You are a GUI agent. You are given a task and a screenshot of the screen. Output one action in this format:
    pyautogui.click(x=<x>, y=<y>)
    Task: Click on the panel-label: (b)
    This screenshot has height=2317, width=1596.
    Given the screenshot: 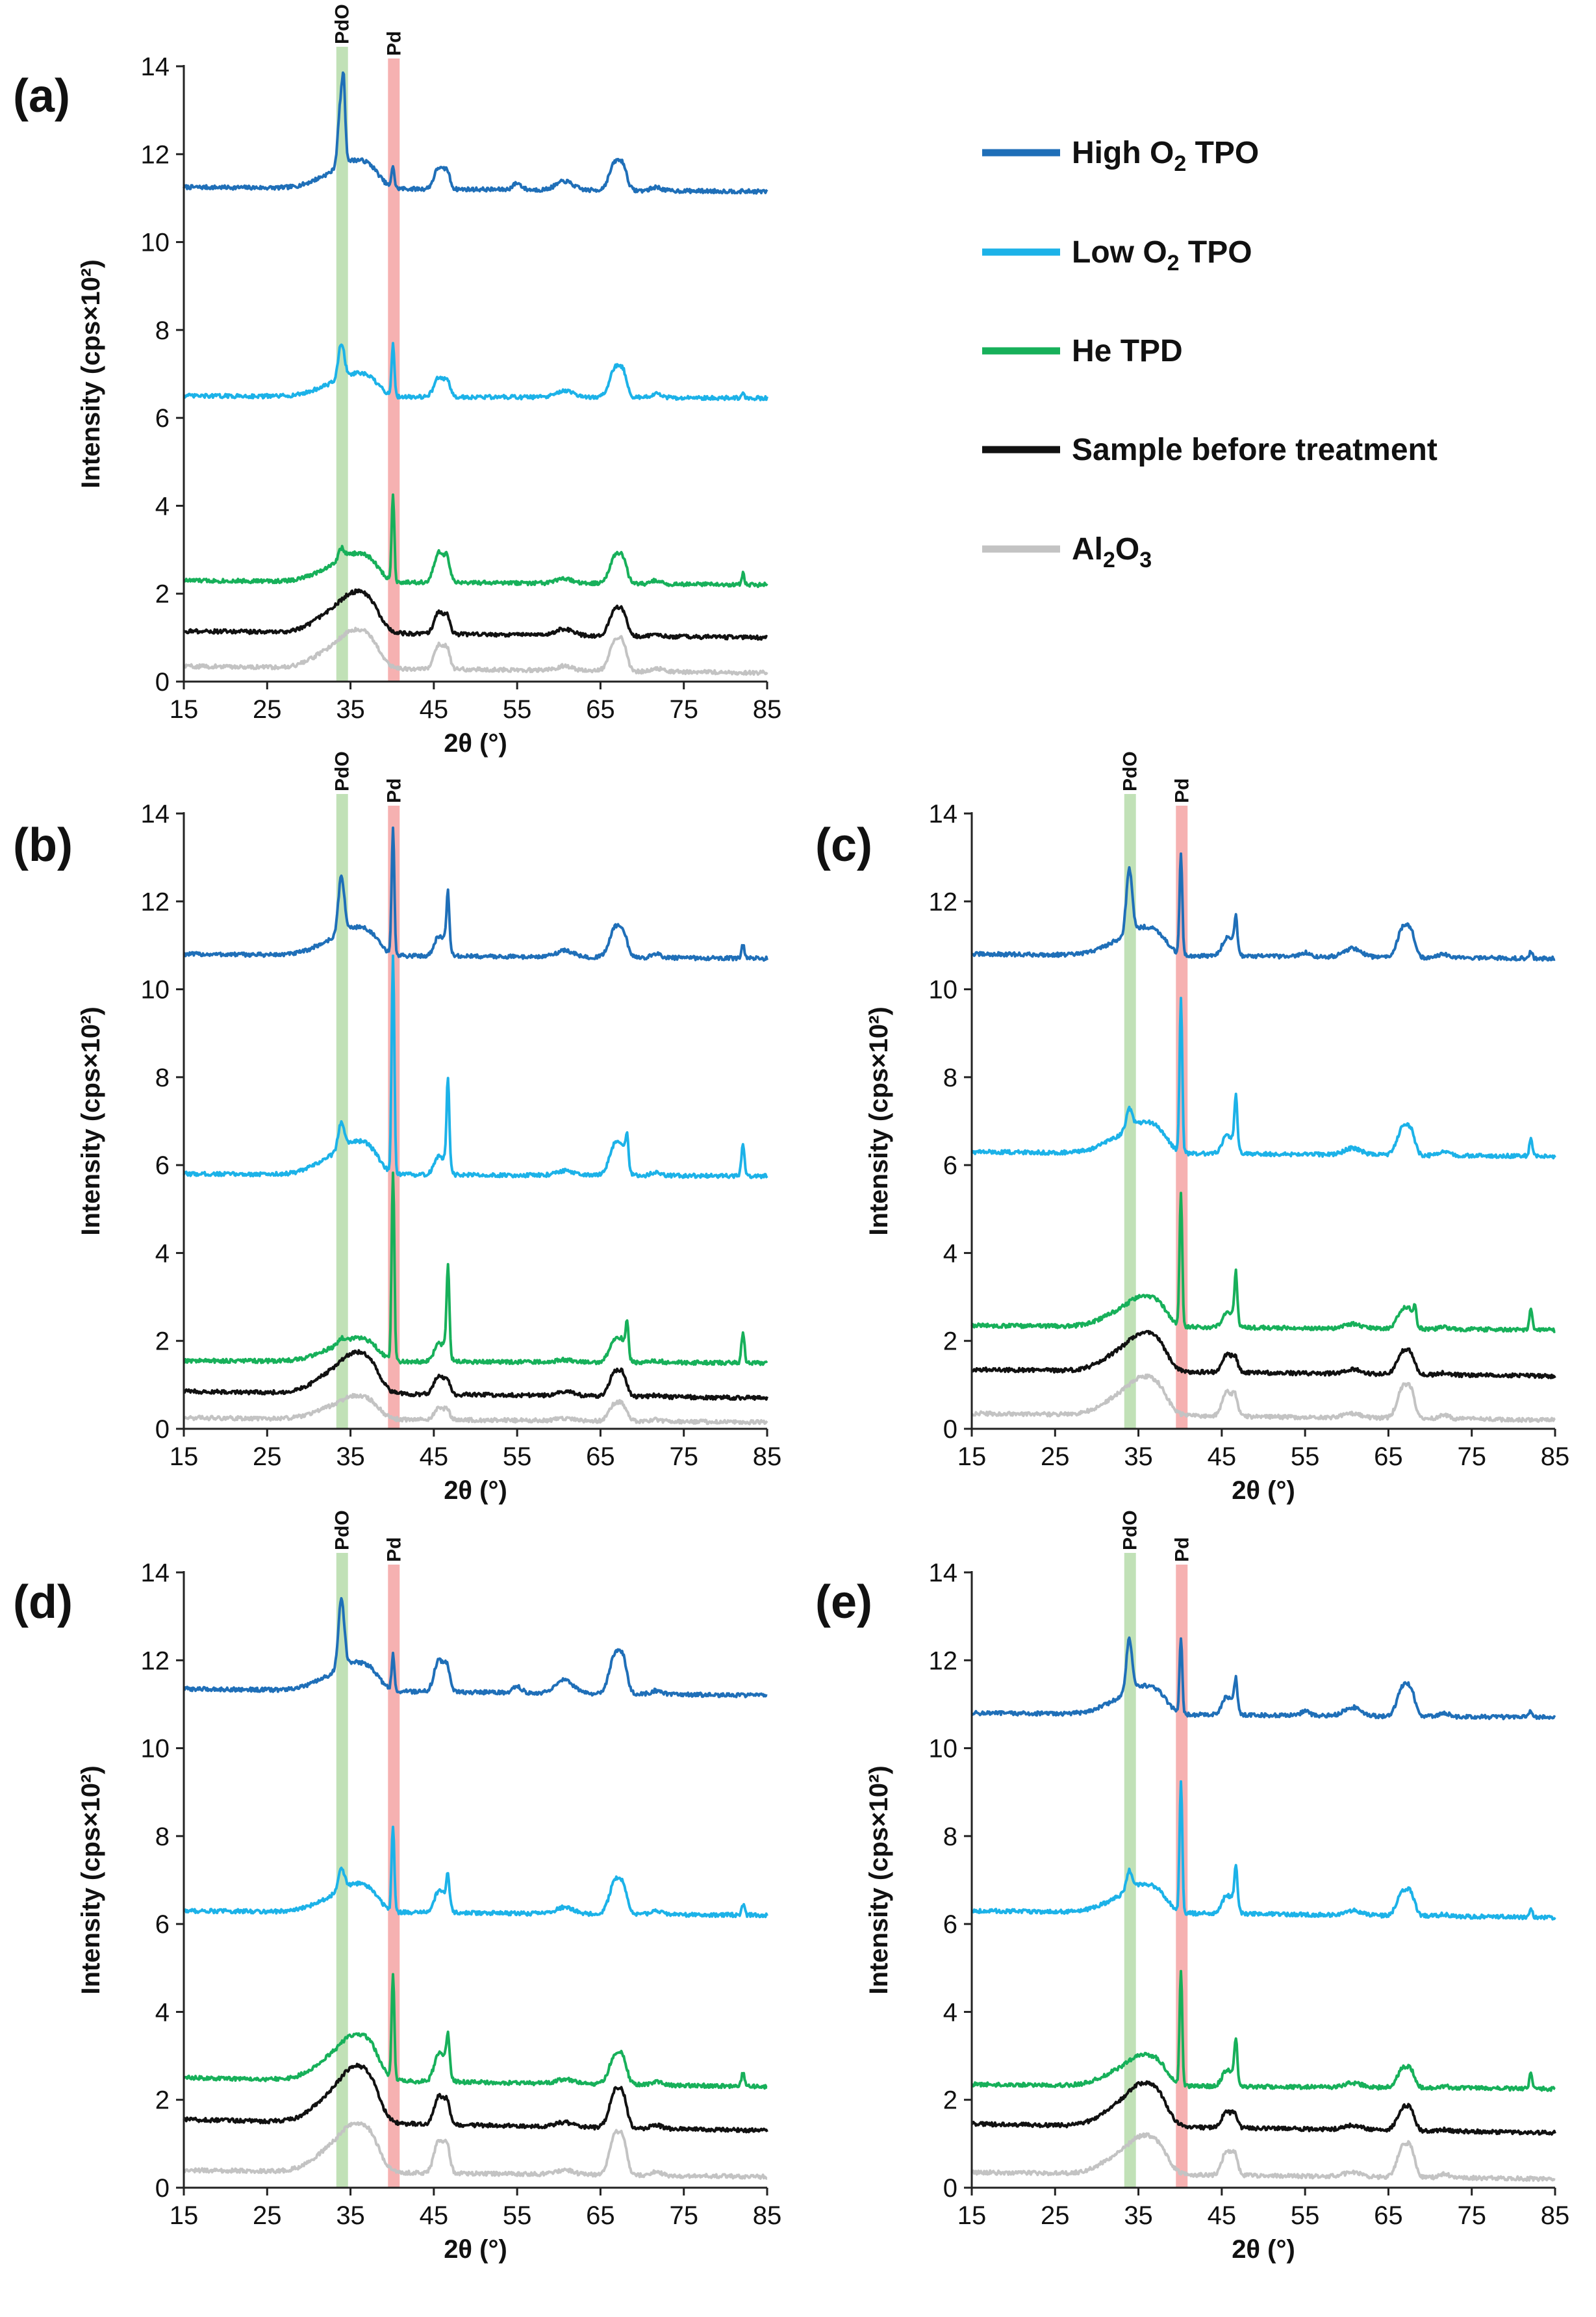 What is the action you would take?
    pyautogui.click(x=43, y=845)
    